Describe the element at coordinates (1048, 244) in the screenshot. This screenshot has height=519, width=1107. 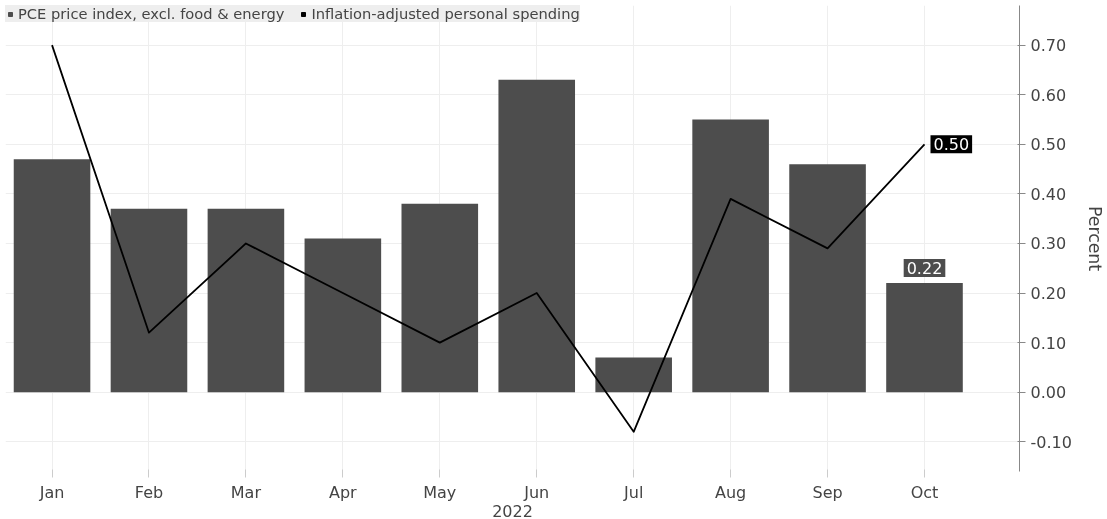
I see `y-tick-label: 0.30` at that location.